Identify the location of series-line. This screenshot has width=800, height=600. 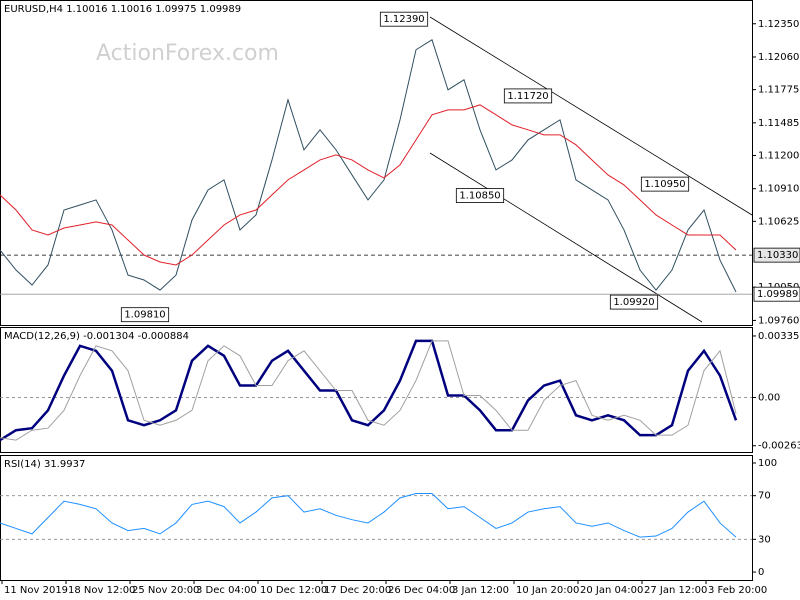
(368, 515).